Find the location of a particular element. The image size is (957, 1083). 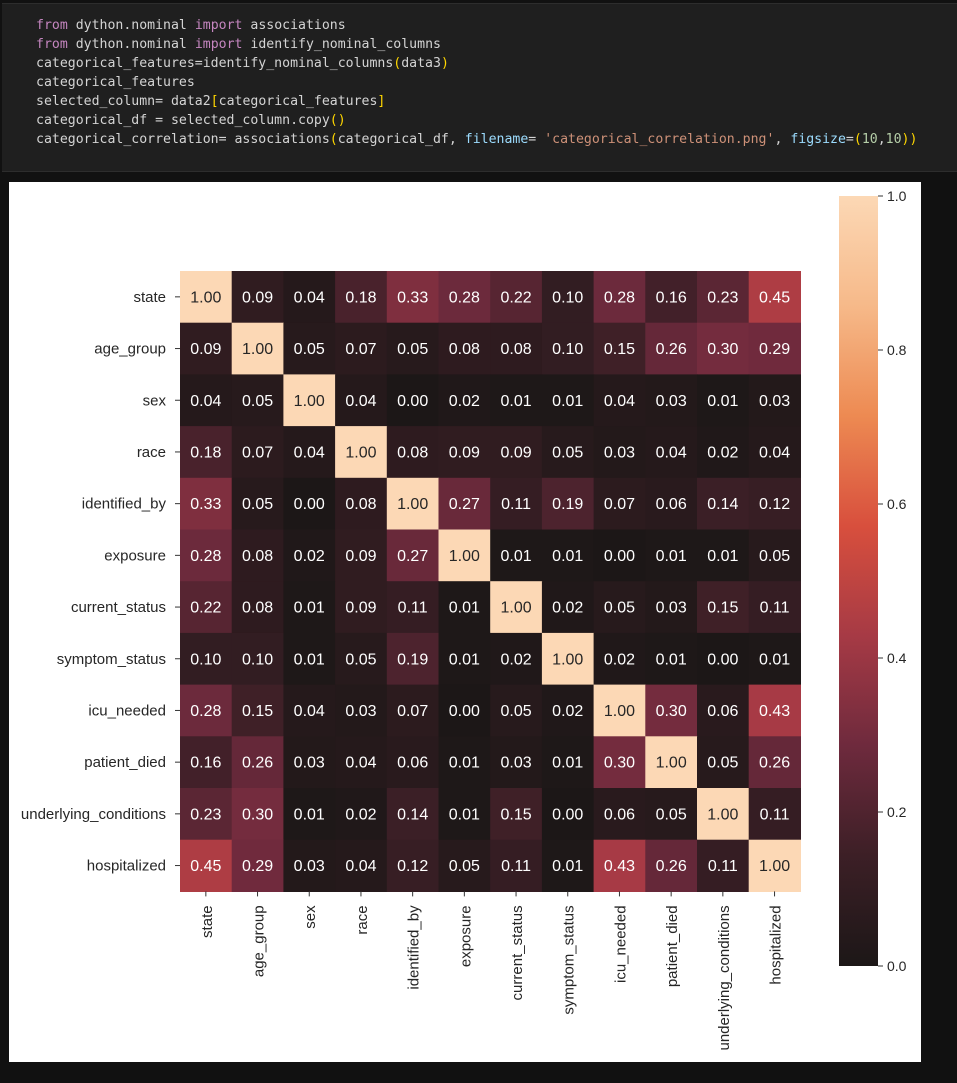

cell-value-label: 0.43 is located at coordinates (619, 866).